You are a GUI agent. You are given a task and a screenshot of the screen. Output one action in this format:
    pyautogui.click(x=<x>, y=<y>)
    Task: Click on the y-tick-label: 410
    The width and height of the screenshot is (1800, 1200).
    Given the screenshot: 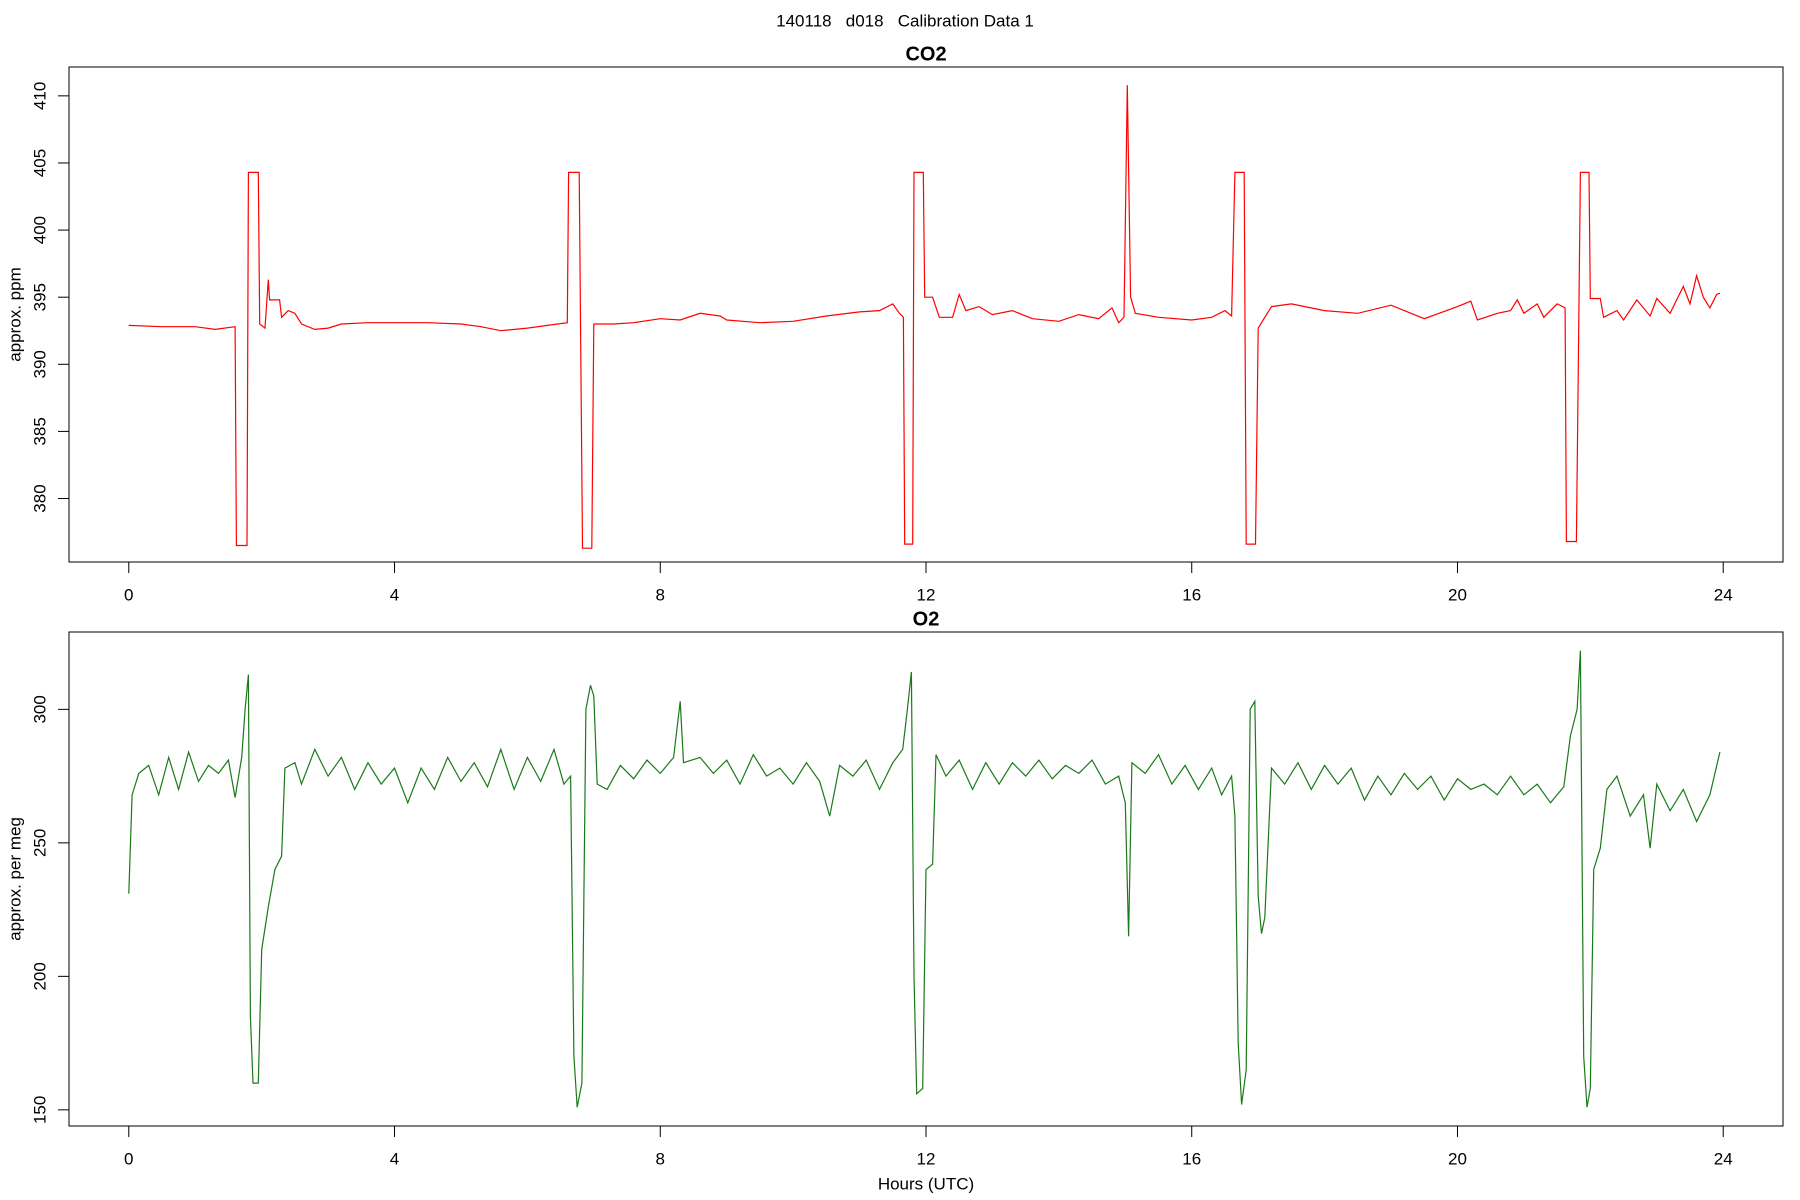 What is the action you would take?
    pyautogui.click(x=39, y=96)
    